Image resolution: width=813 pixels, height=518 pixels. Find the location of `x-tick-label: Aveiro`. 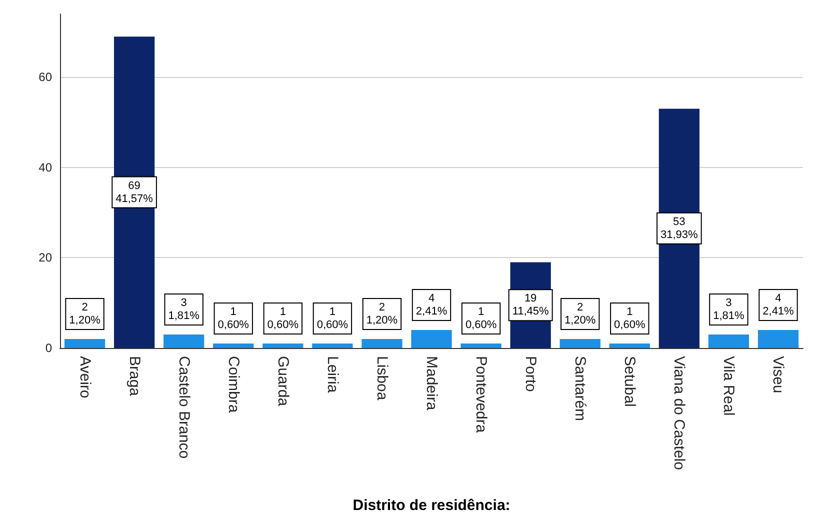

x-tick-label: Aveiro is located at coordinates (85, 377).